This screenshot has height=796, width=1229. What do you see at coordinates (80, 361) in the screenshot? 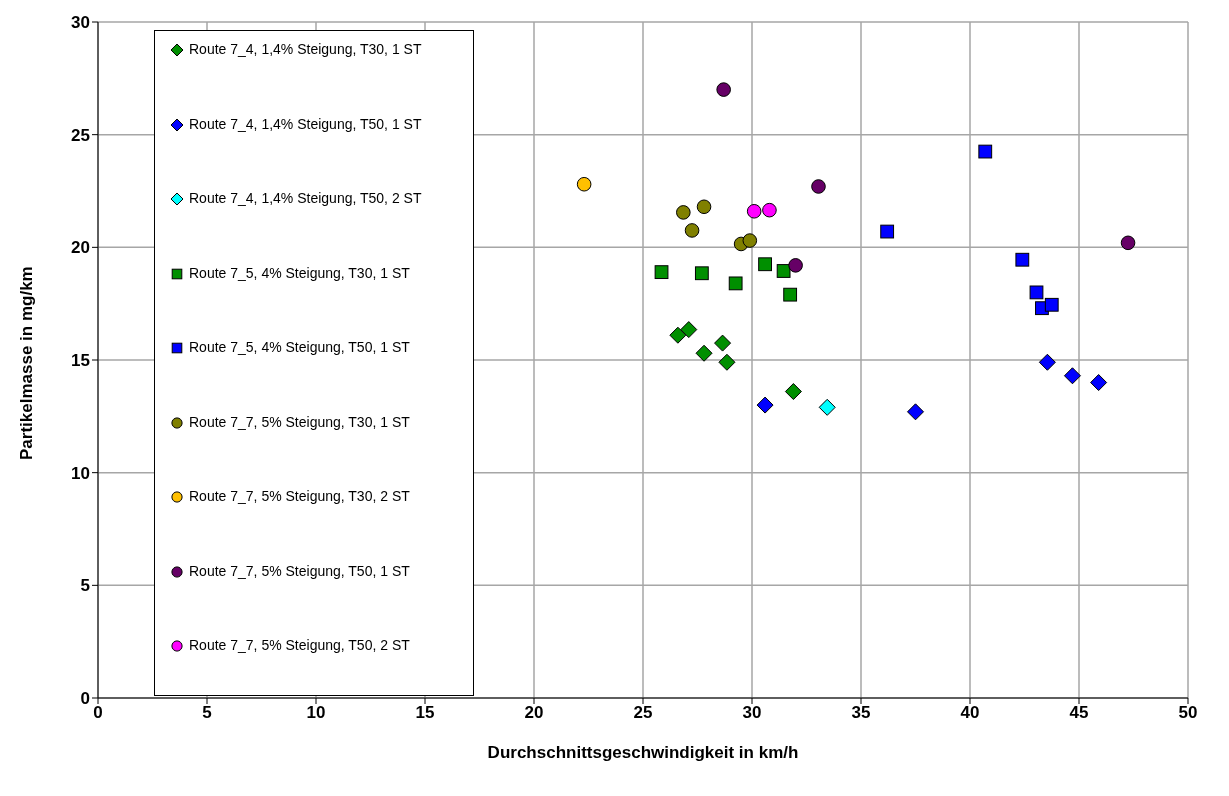
I see `y-tick-label: 15` at bounding box center [80, 361].